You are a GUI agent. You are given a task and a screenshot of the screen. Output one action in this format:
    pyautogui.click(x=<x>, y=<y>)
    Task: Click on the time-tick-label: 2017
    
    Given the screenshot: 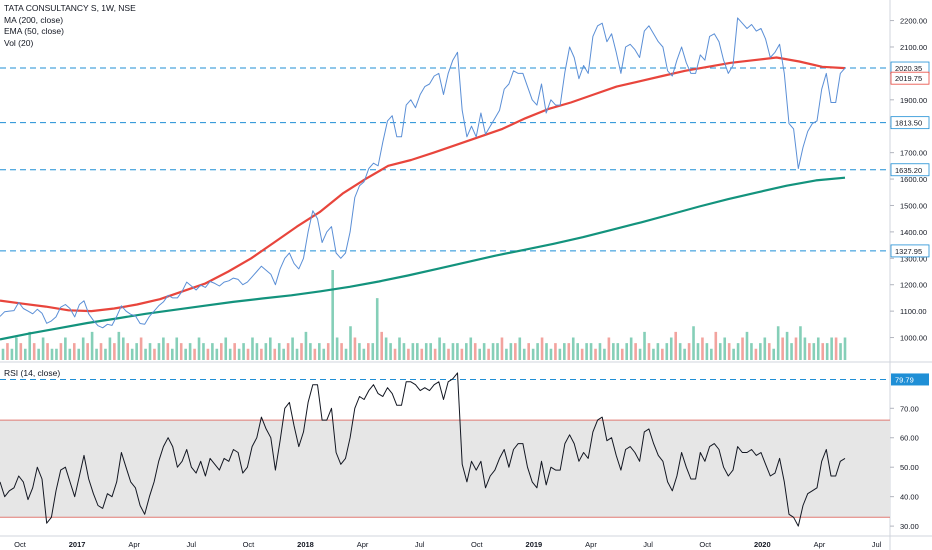 What is the action you would take?
    pyautogui.click(x=77, y=544)
    